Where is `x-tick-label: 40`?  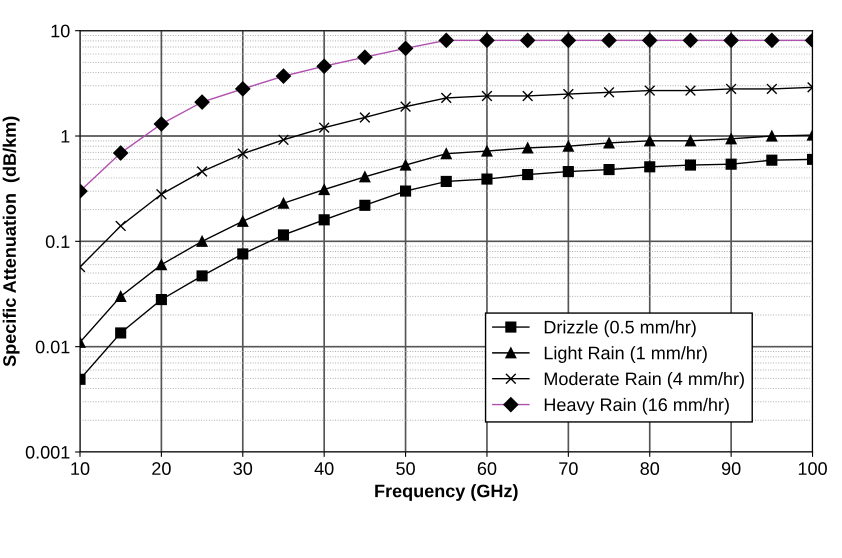
x-tick-label: 40 is located at coordinates (324, 468).